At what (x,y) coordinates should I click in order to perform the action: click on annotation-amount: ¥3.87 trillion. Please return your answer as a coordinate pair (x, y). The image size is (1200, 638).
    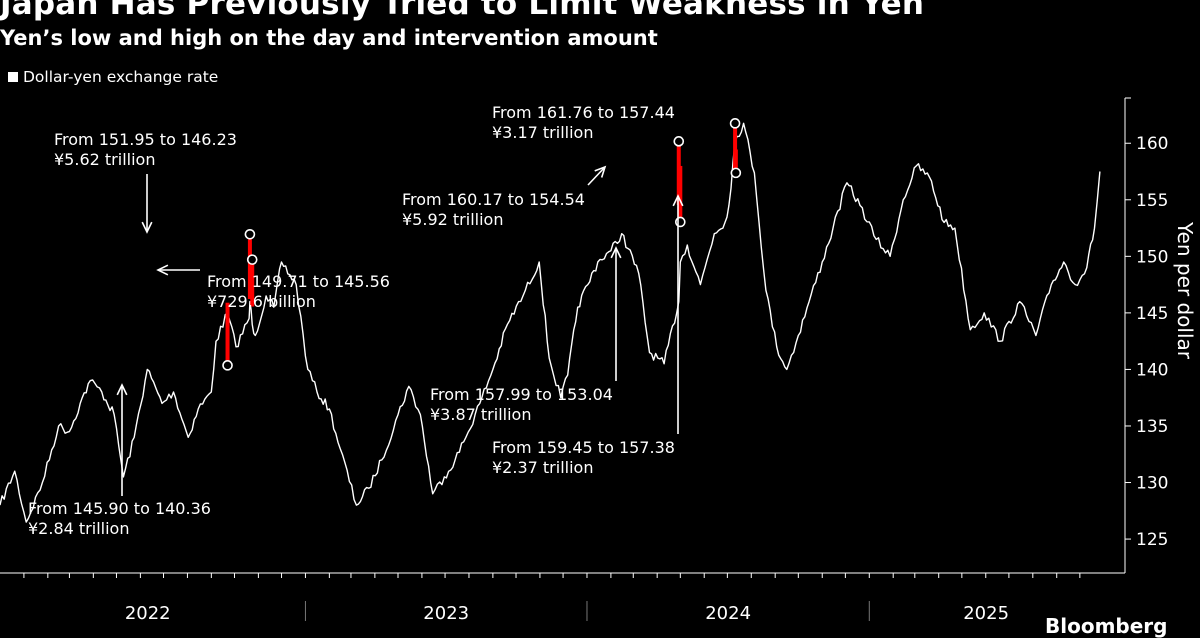
    Looking at the image, I should click on (480, 414).